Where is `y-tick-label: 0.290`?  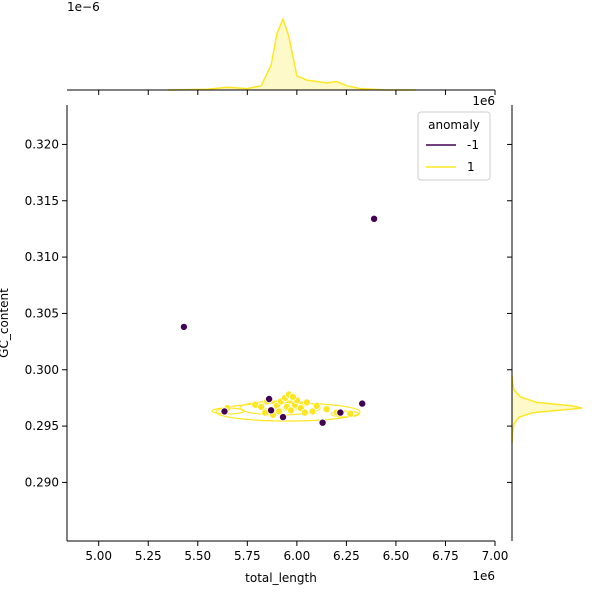
y-tick-label: 0.290 is located at coordinates (42, 482).